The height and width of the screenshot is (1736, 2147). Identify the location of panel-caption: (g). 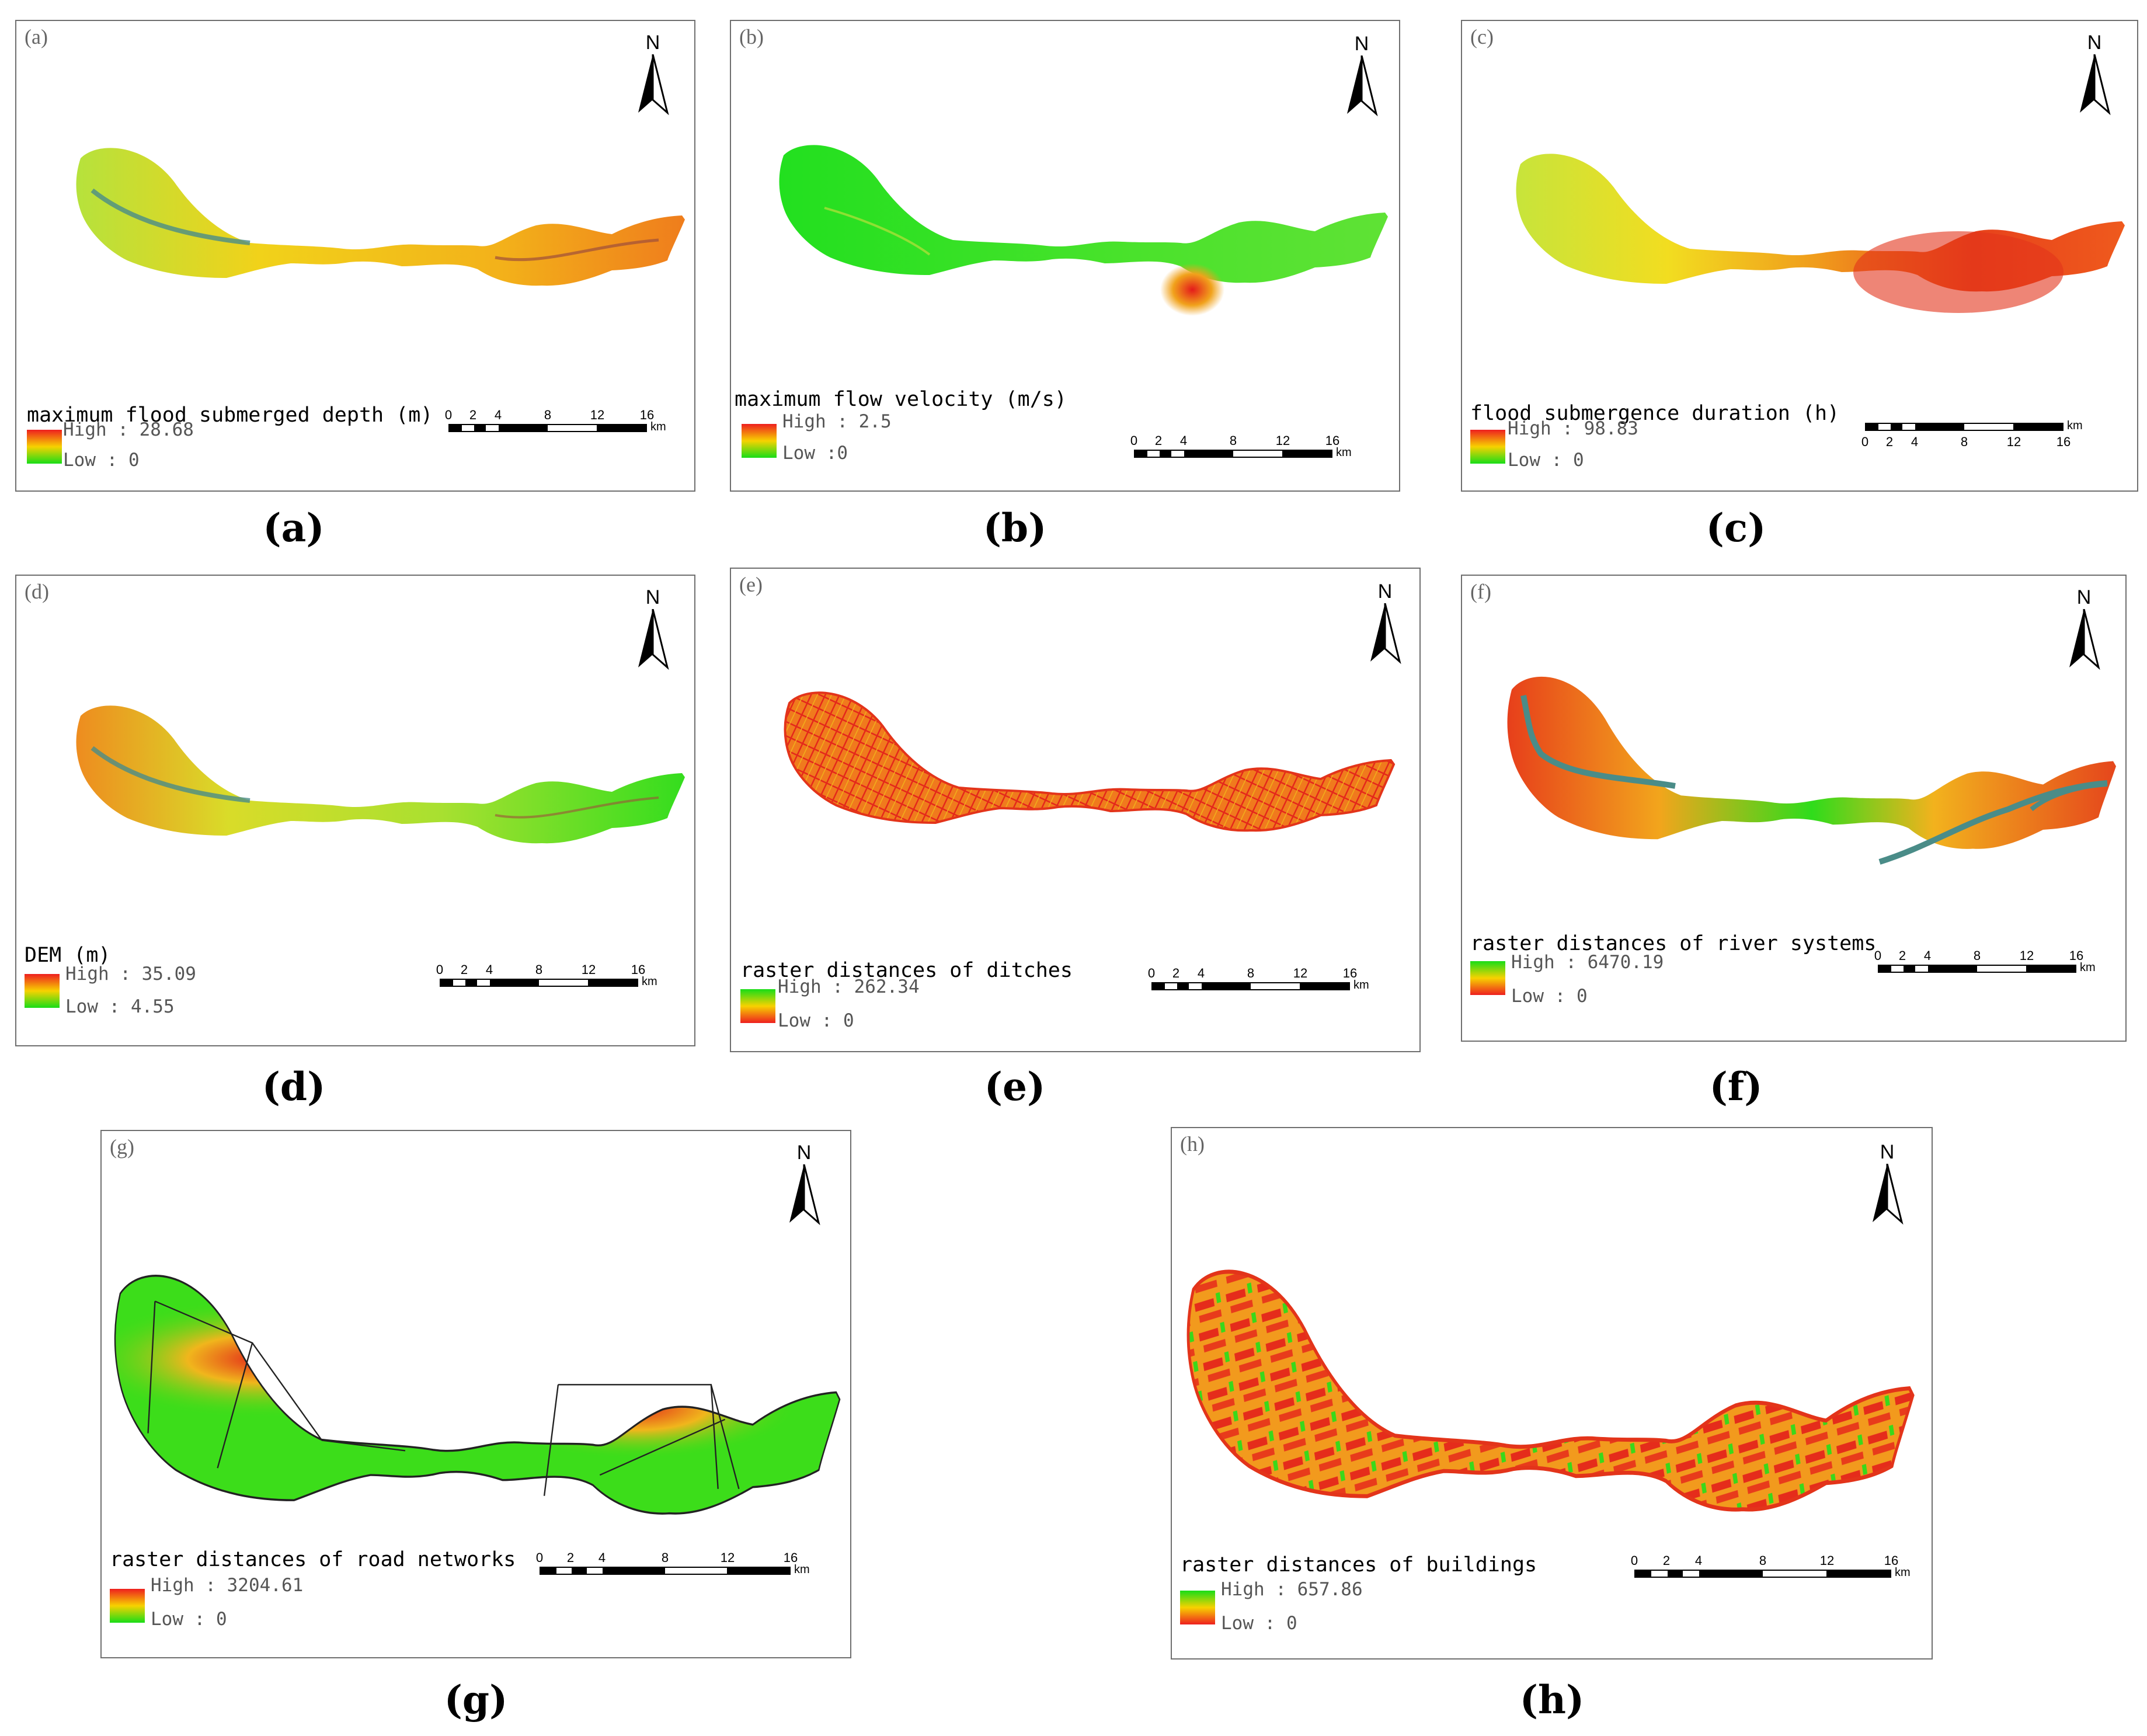
(476, 1700).